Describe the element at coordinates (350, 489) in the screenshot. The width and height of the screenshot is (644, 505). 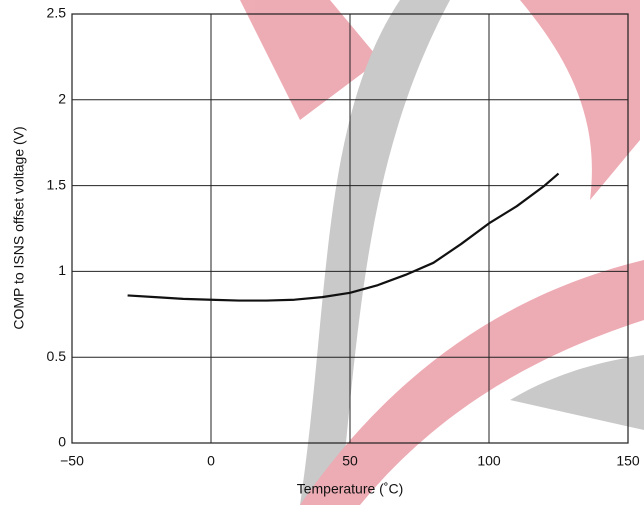
I see `x-axis-label: Temperature (˚C)` at that location.